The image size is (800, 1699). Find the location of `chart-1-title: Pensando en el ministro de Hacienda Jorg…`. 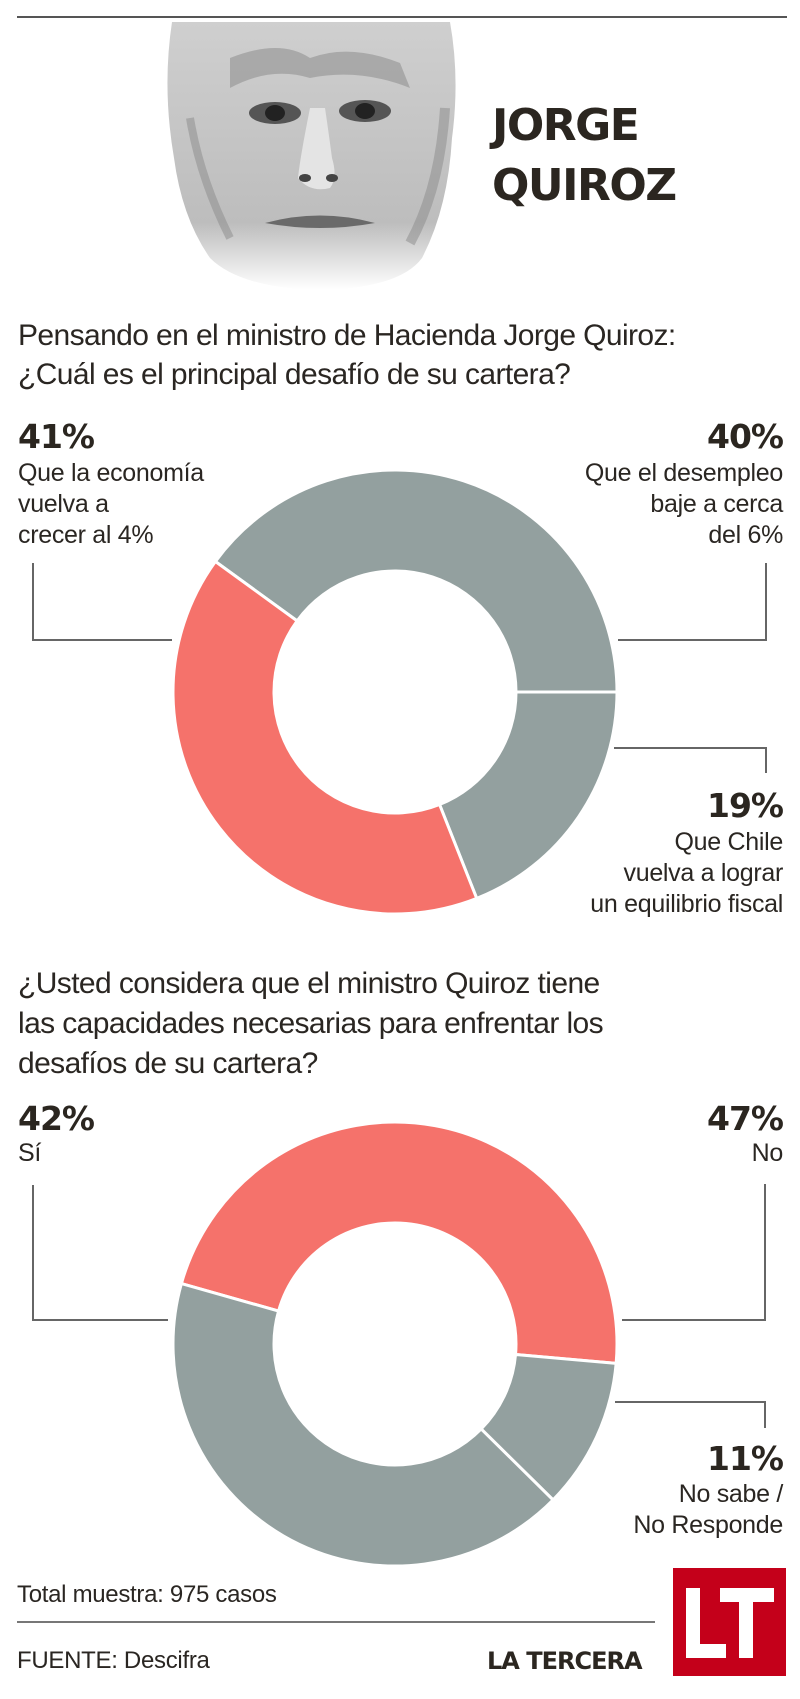

chart-1-title: Pensando en el ministro de Hacienda Jorg… is located at coordinates (347, 355).